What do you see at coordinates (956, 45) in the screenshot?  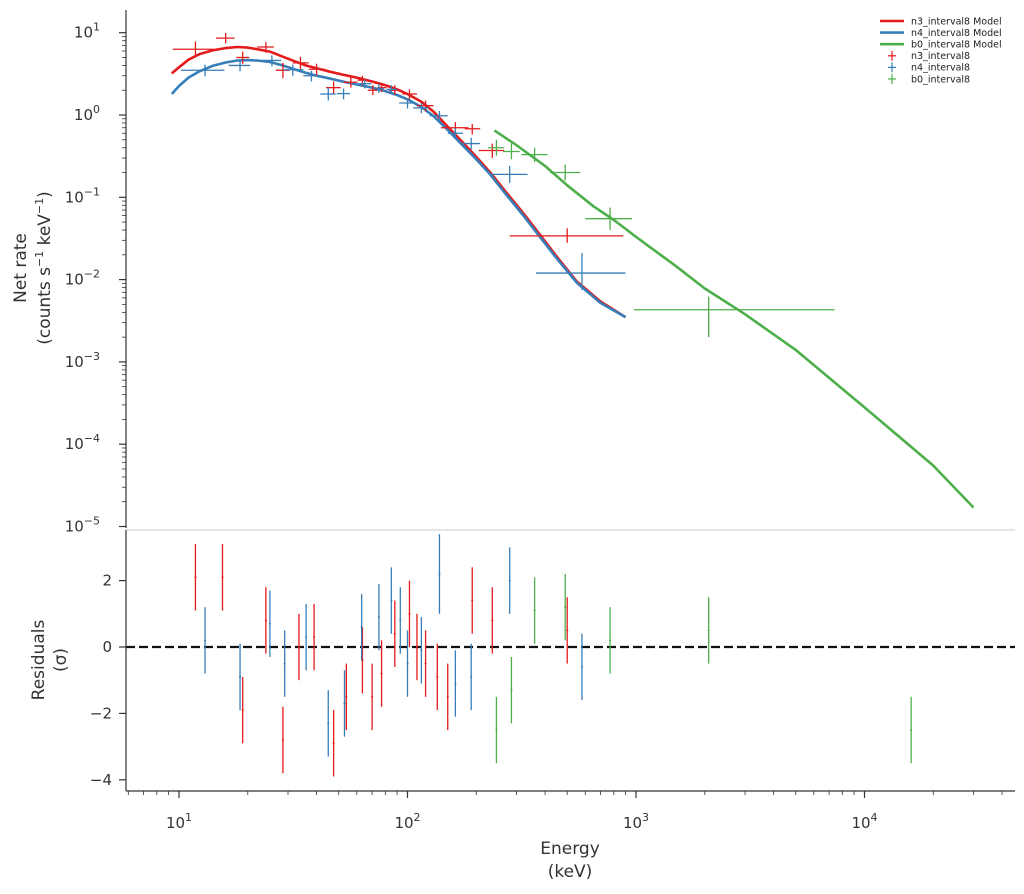 I see `legend-label: b0_interval8 Model` at bounding box center [956, 45].